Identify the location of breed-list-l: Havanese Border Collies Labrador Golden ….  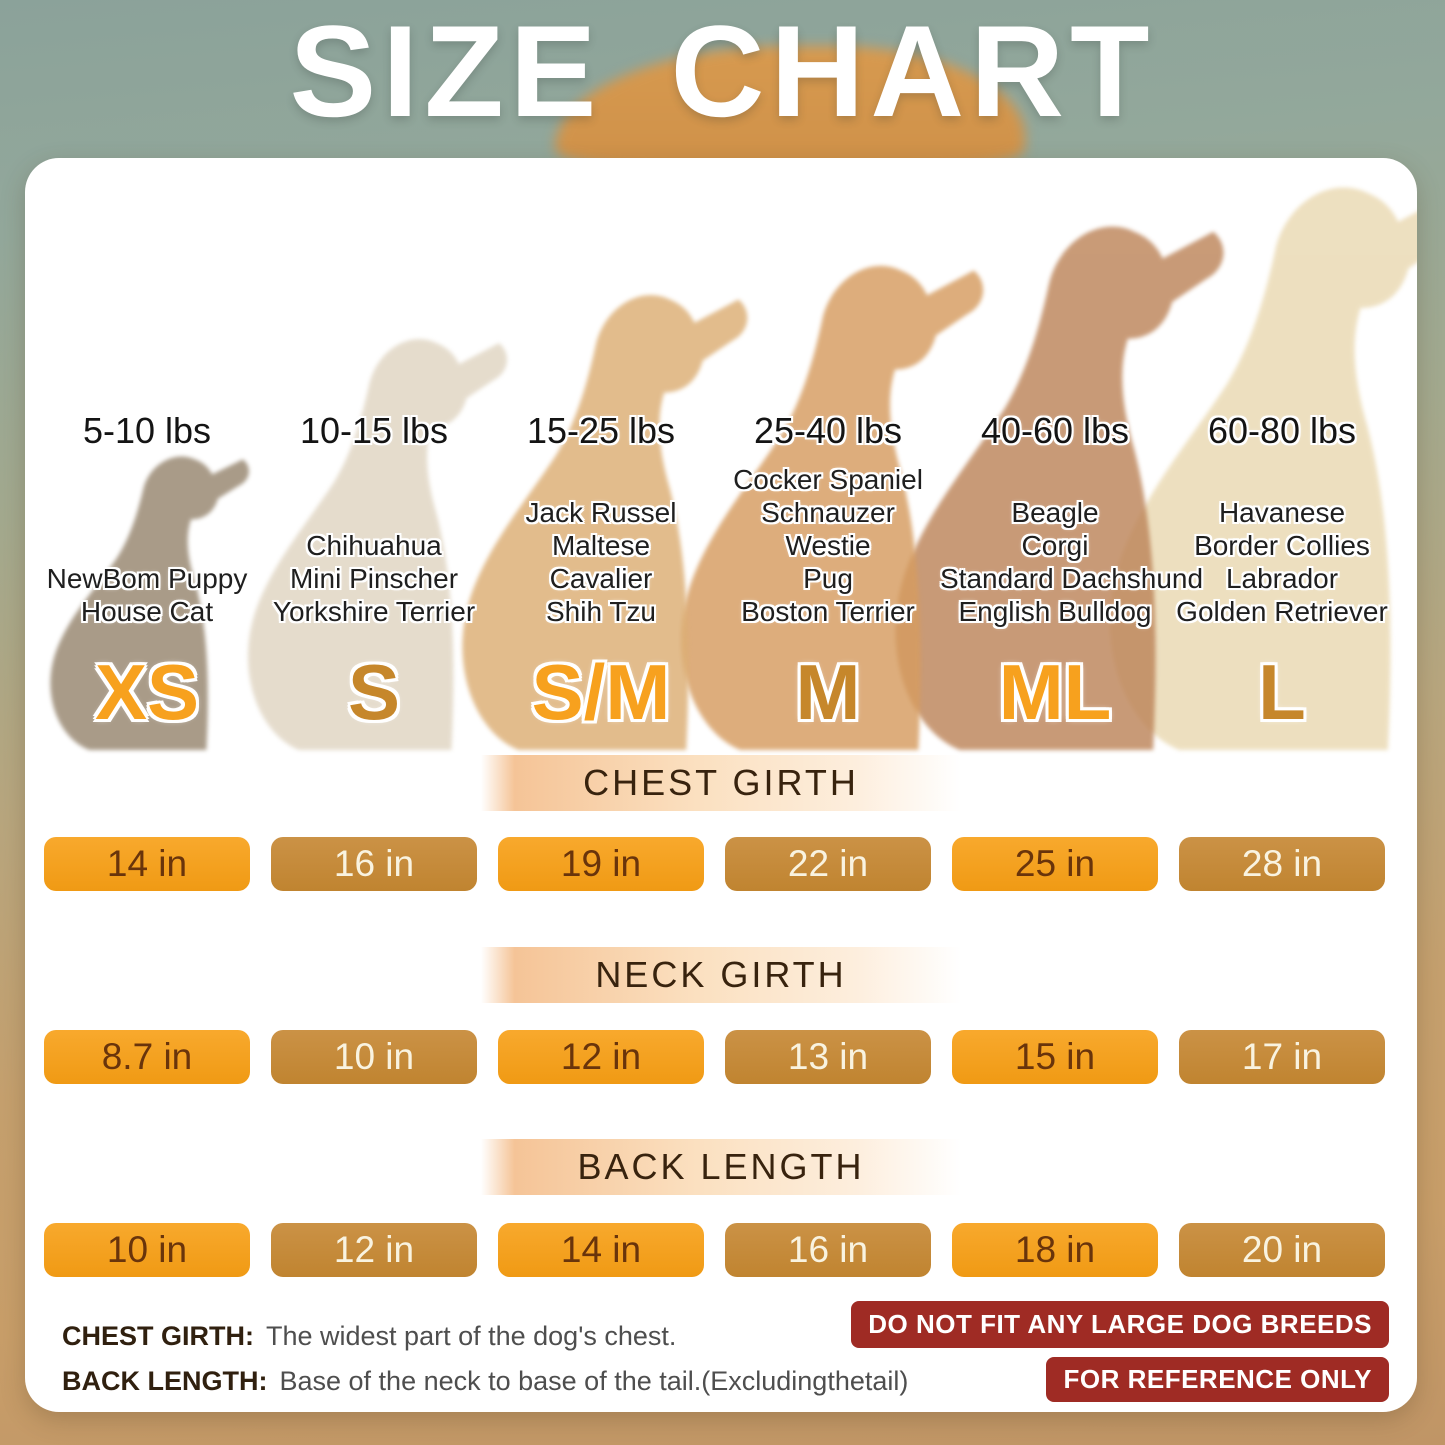
(1282, 562).